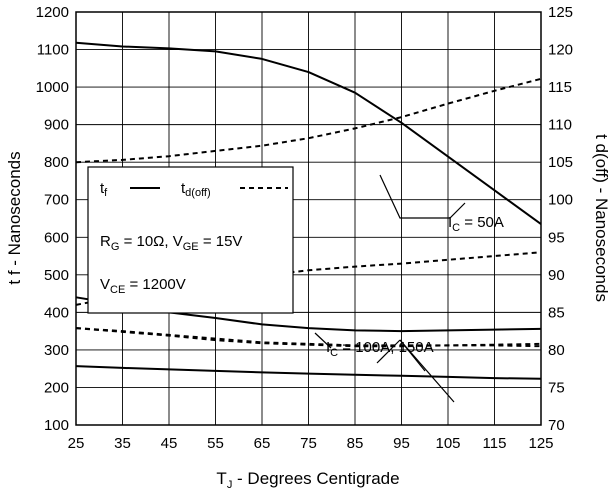 The width and height of the screenshot is (614, 492). I want to click on y-left-tick-label: 700, so click(56, 200).